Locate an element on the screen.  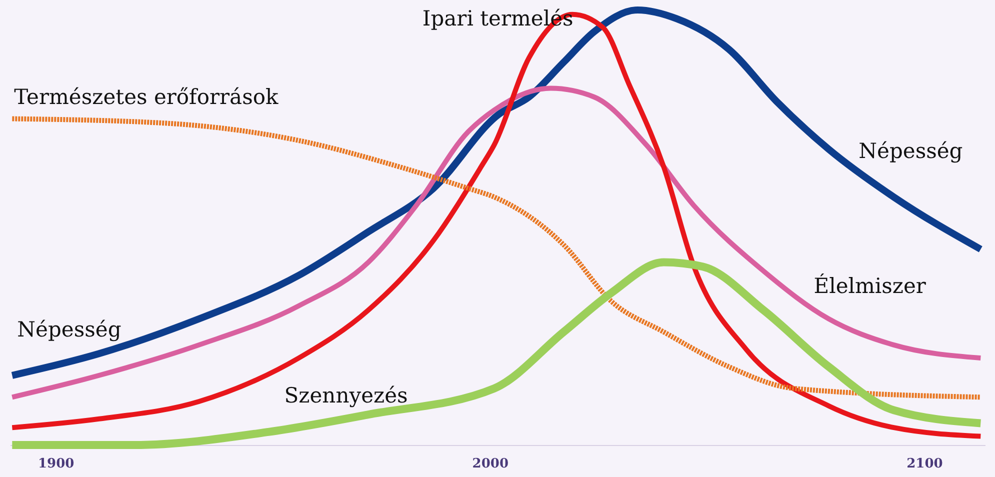
x-tick-label: 2100 is located at coordinates (924, 464).